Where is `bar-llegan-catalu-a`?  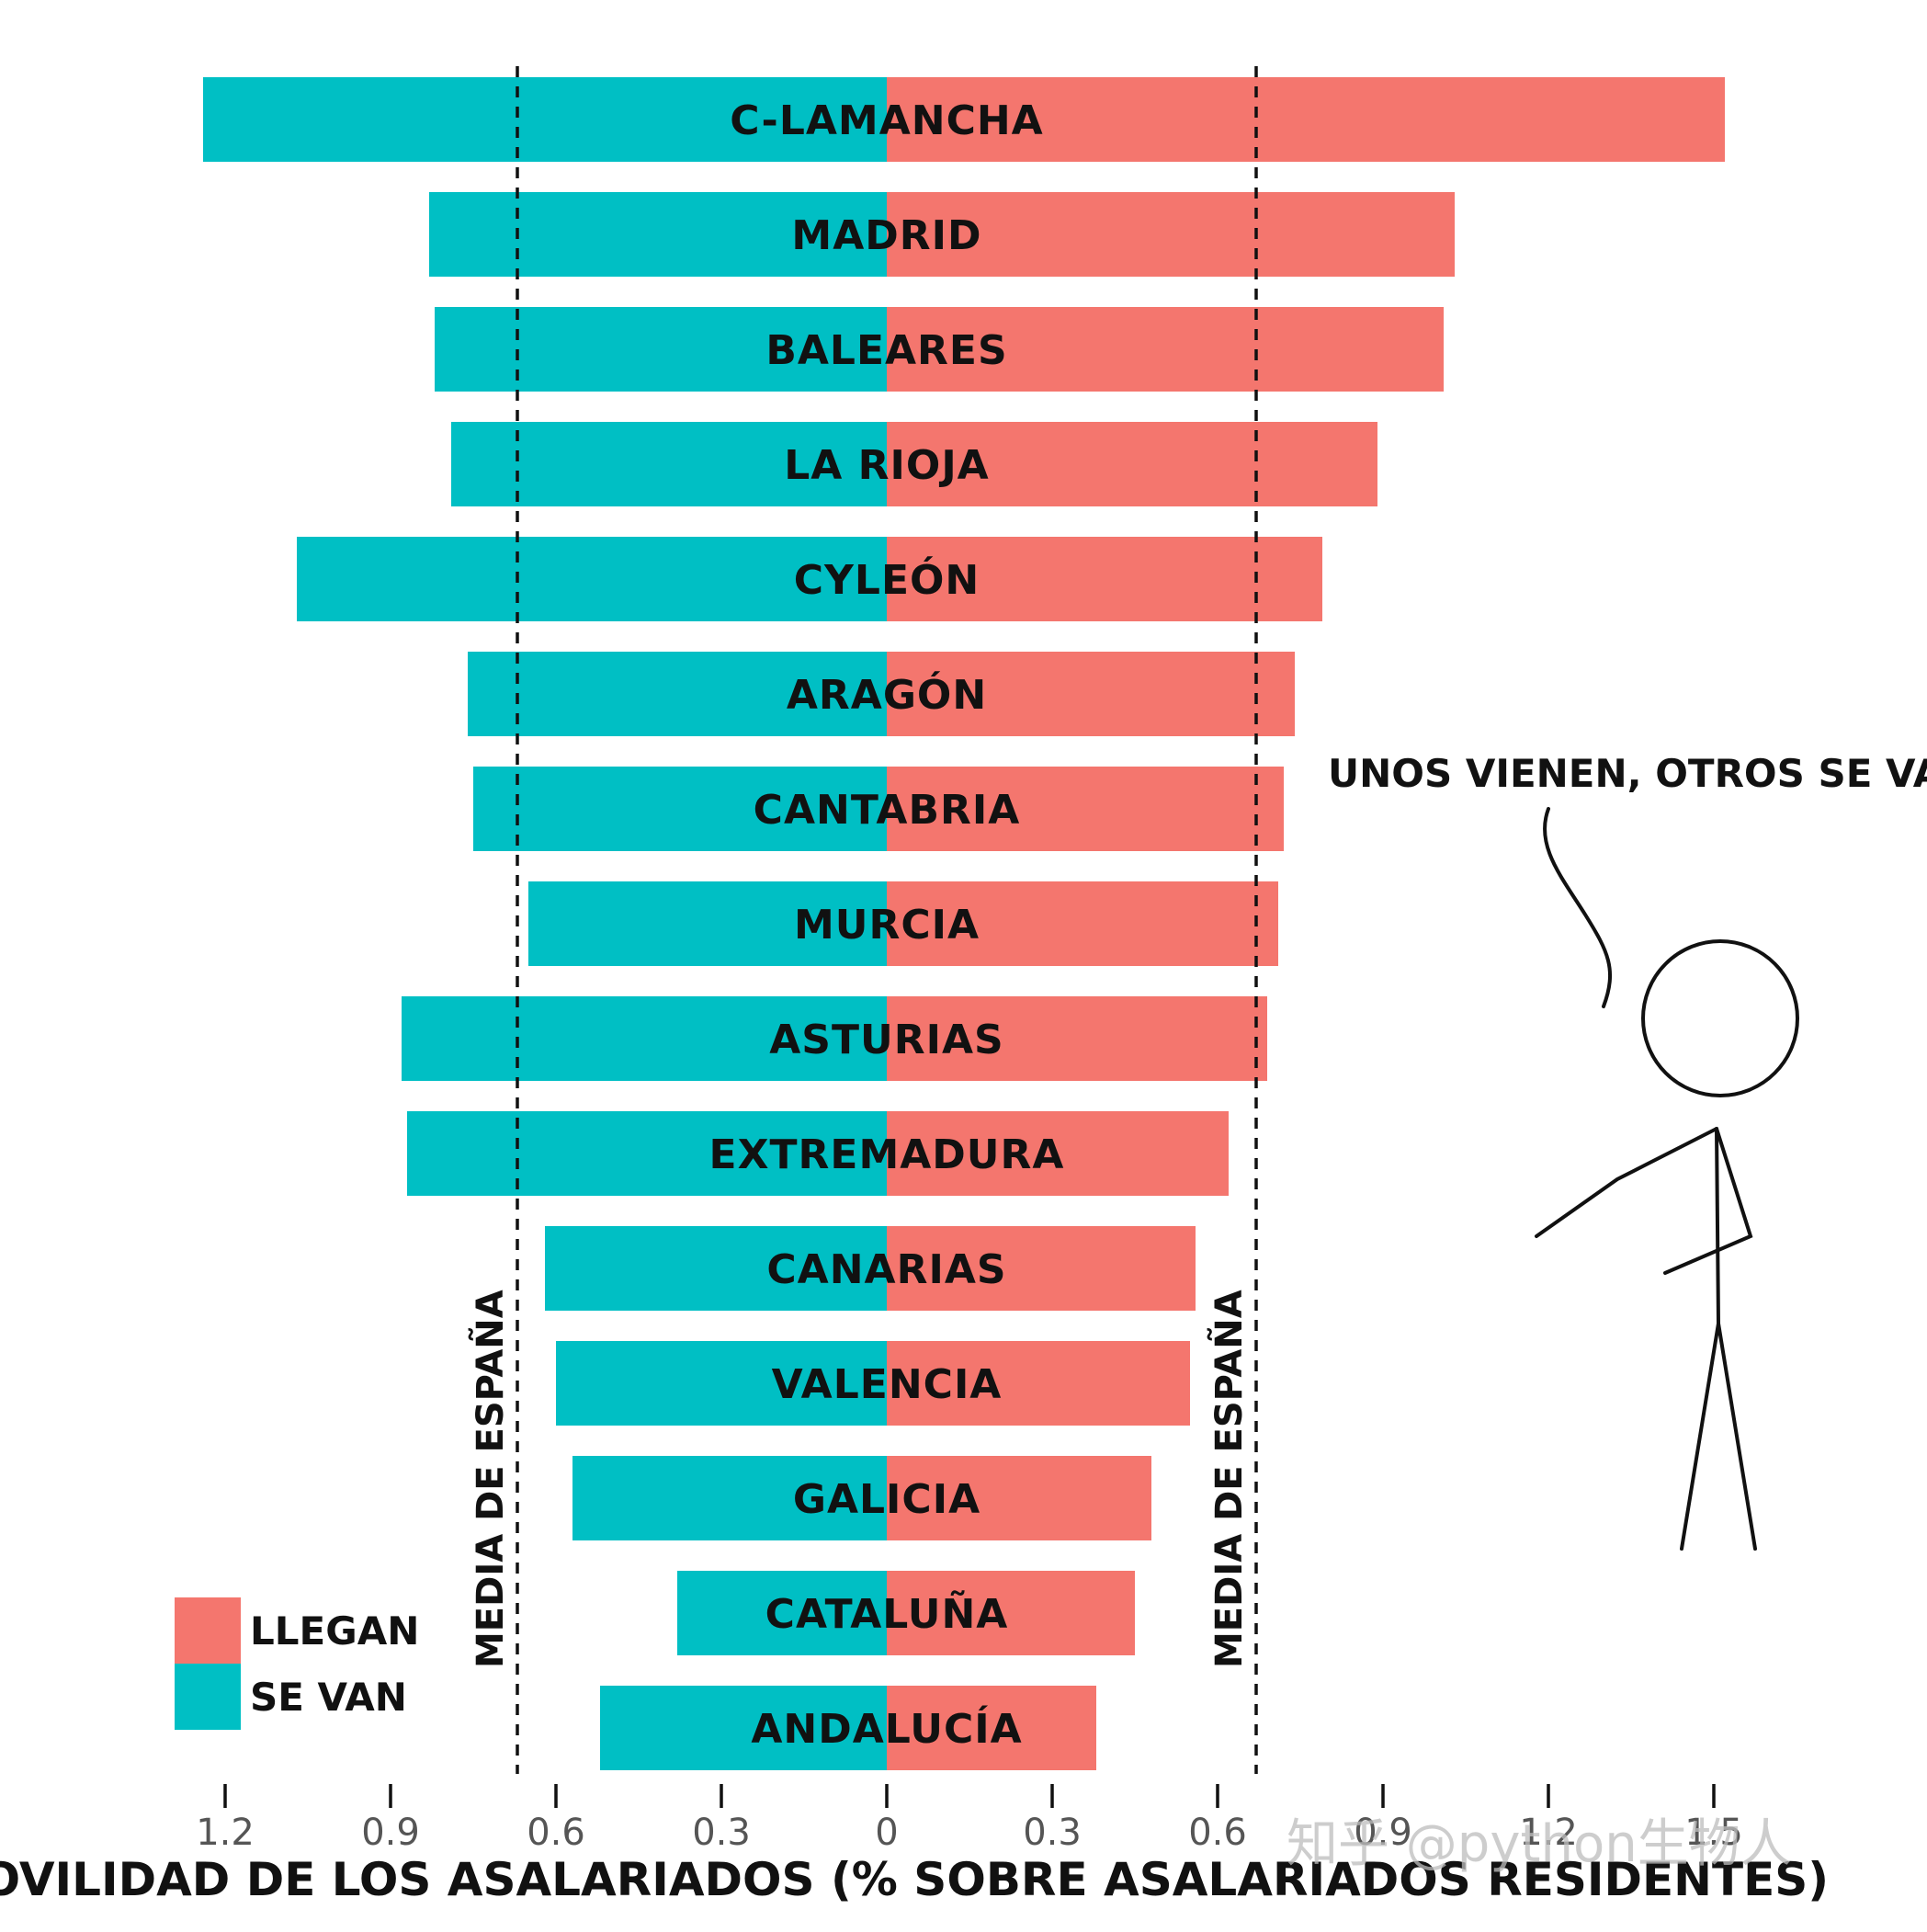
bar-llegan-catalu-a is located at coordinates (1011, 1613).